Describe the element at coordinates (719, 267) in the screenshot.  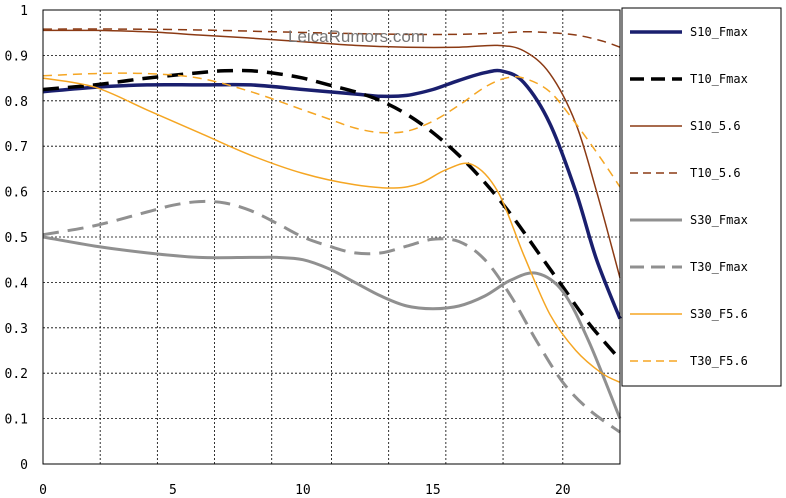
I see `legend-label-t30-fmax: T30_Fmax` at that location.